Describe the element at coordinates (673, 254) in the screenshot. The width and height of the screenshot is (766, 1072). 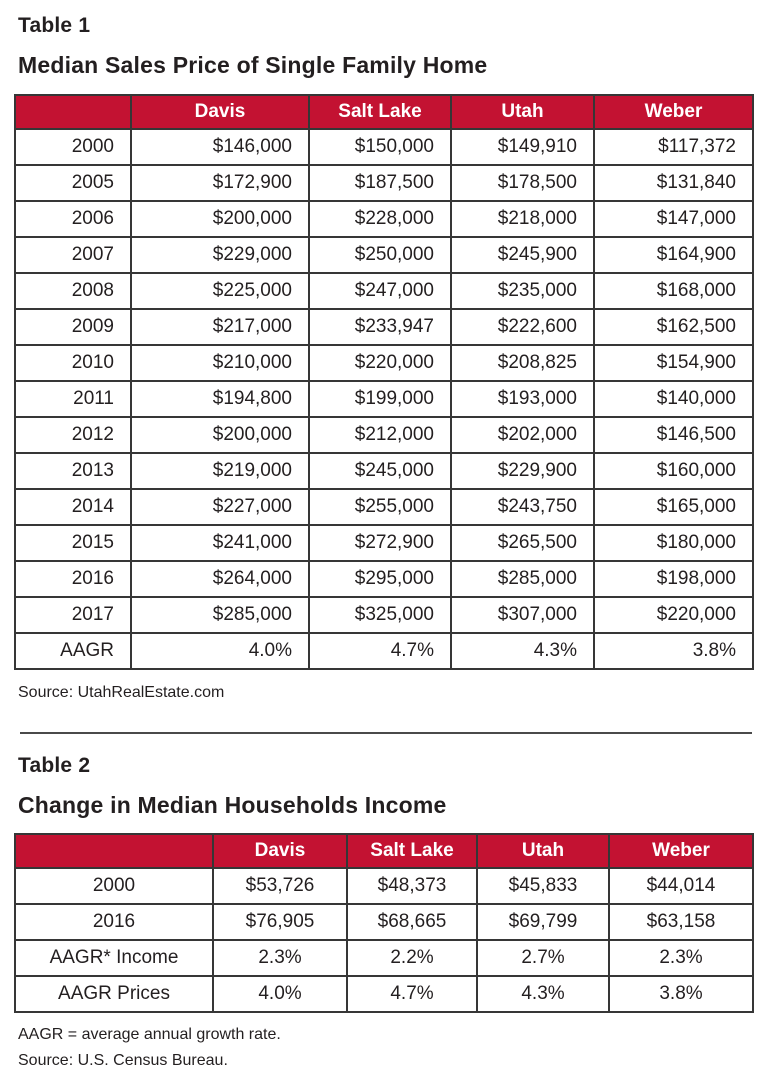
I see `value-cell: $164,900` at that location.